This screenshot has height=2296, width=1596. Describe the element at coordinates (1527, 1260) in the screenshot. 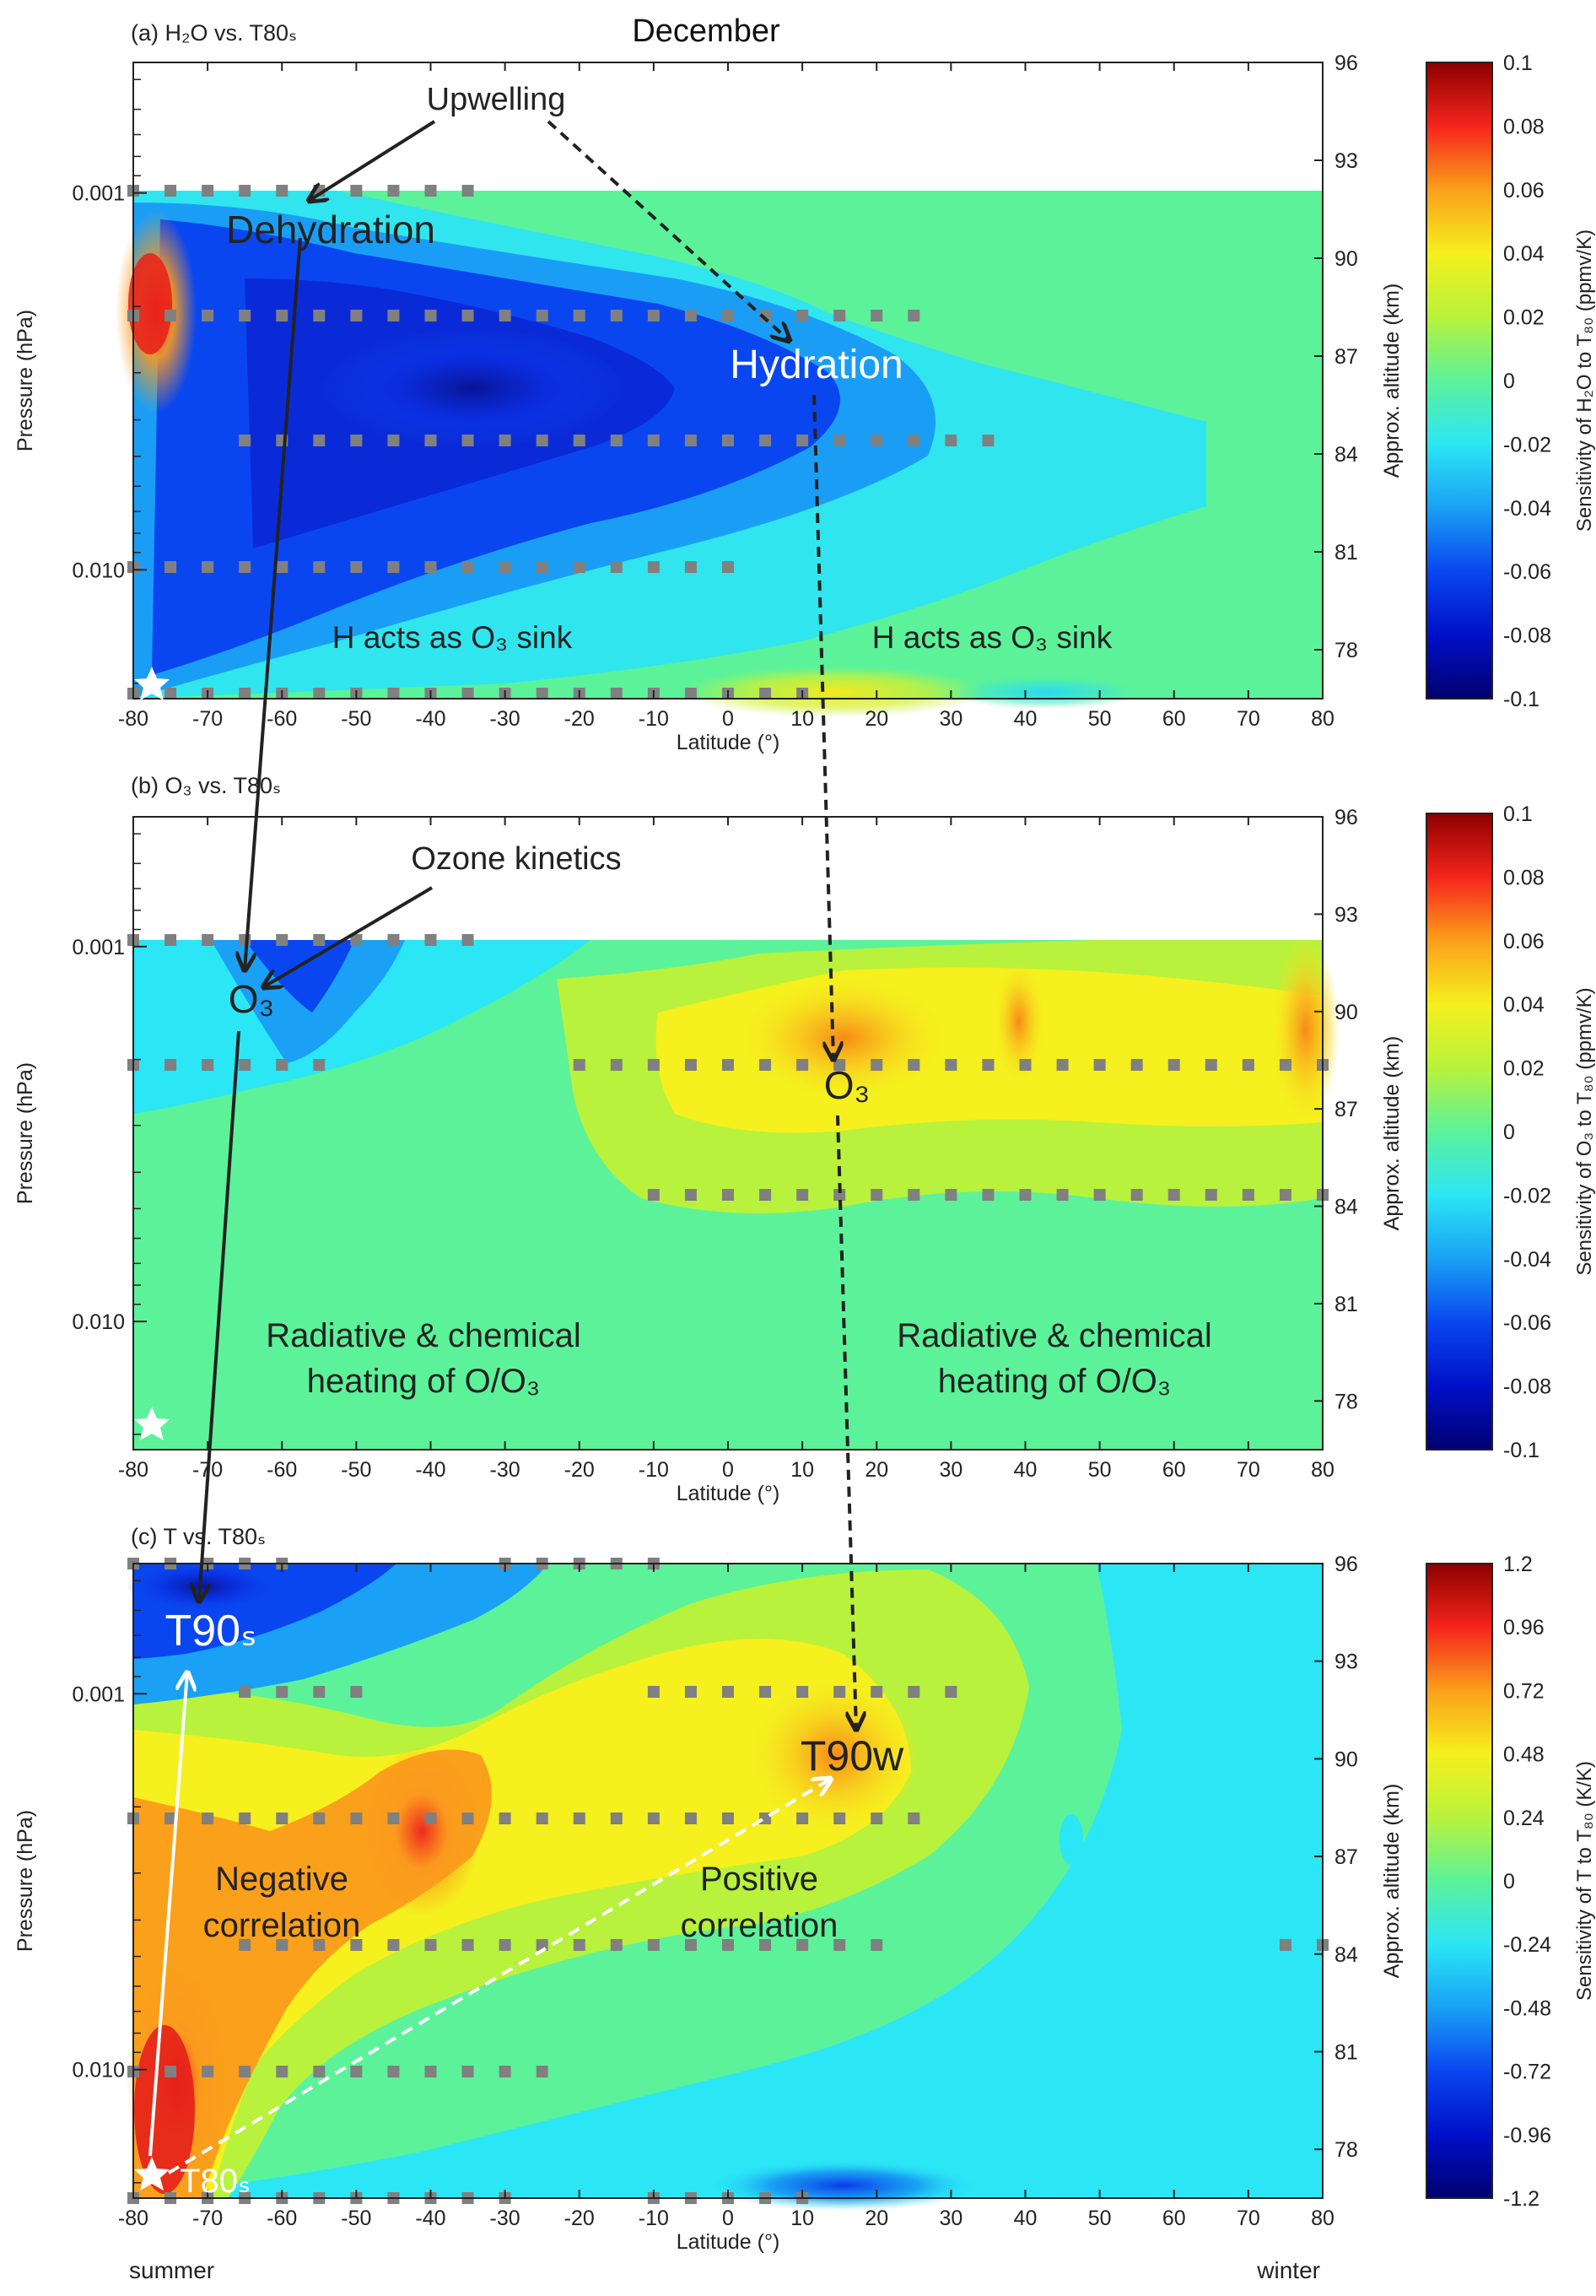

I see `cbar-tick-label: -0.04` at that location.